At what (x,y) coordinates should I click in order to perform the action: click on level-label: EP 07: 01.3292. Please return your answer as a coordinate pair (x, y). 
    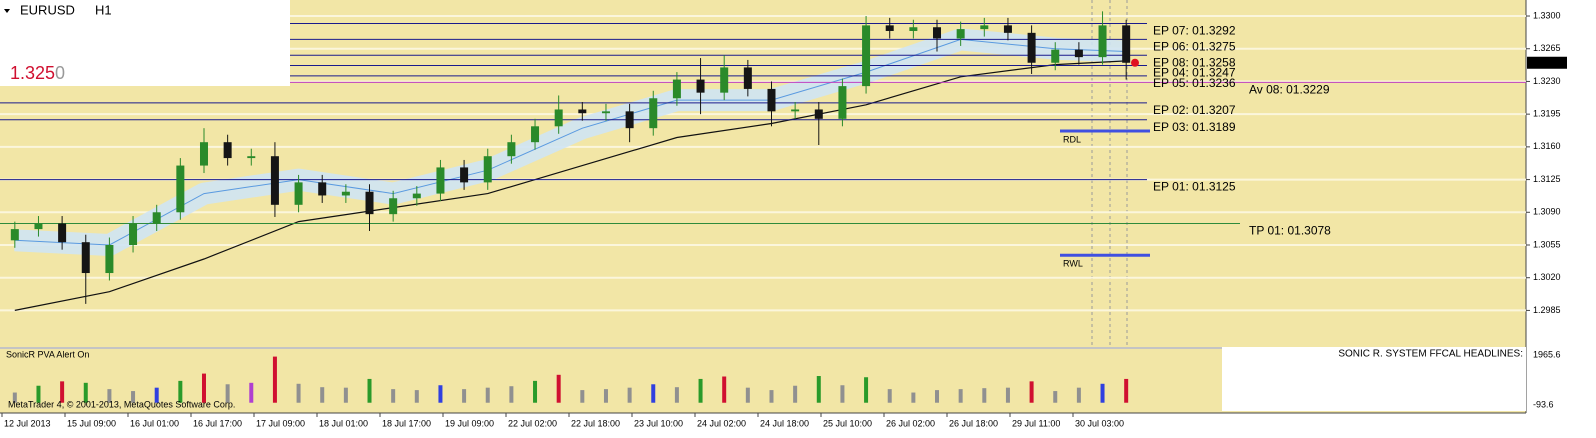
    Looking at the image, I should click on (1194, 31).